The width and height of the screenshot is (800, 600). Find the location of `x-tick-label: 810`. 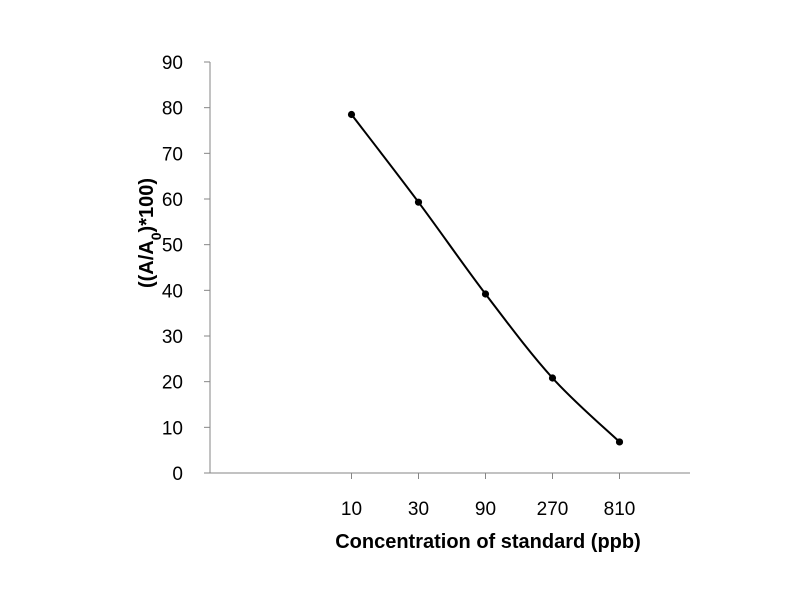

x-tick-label: 810 is located at coordinates (620, 509).